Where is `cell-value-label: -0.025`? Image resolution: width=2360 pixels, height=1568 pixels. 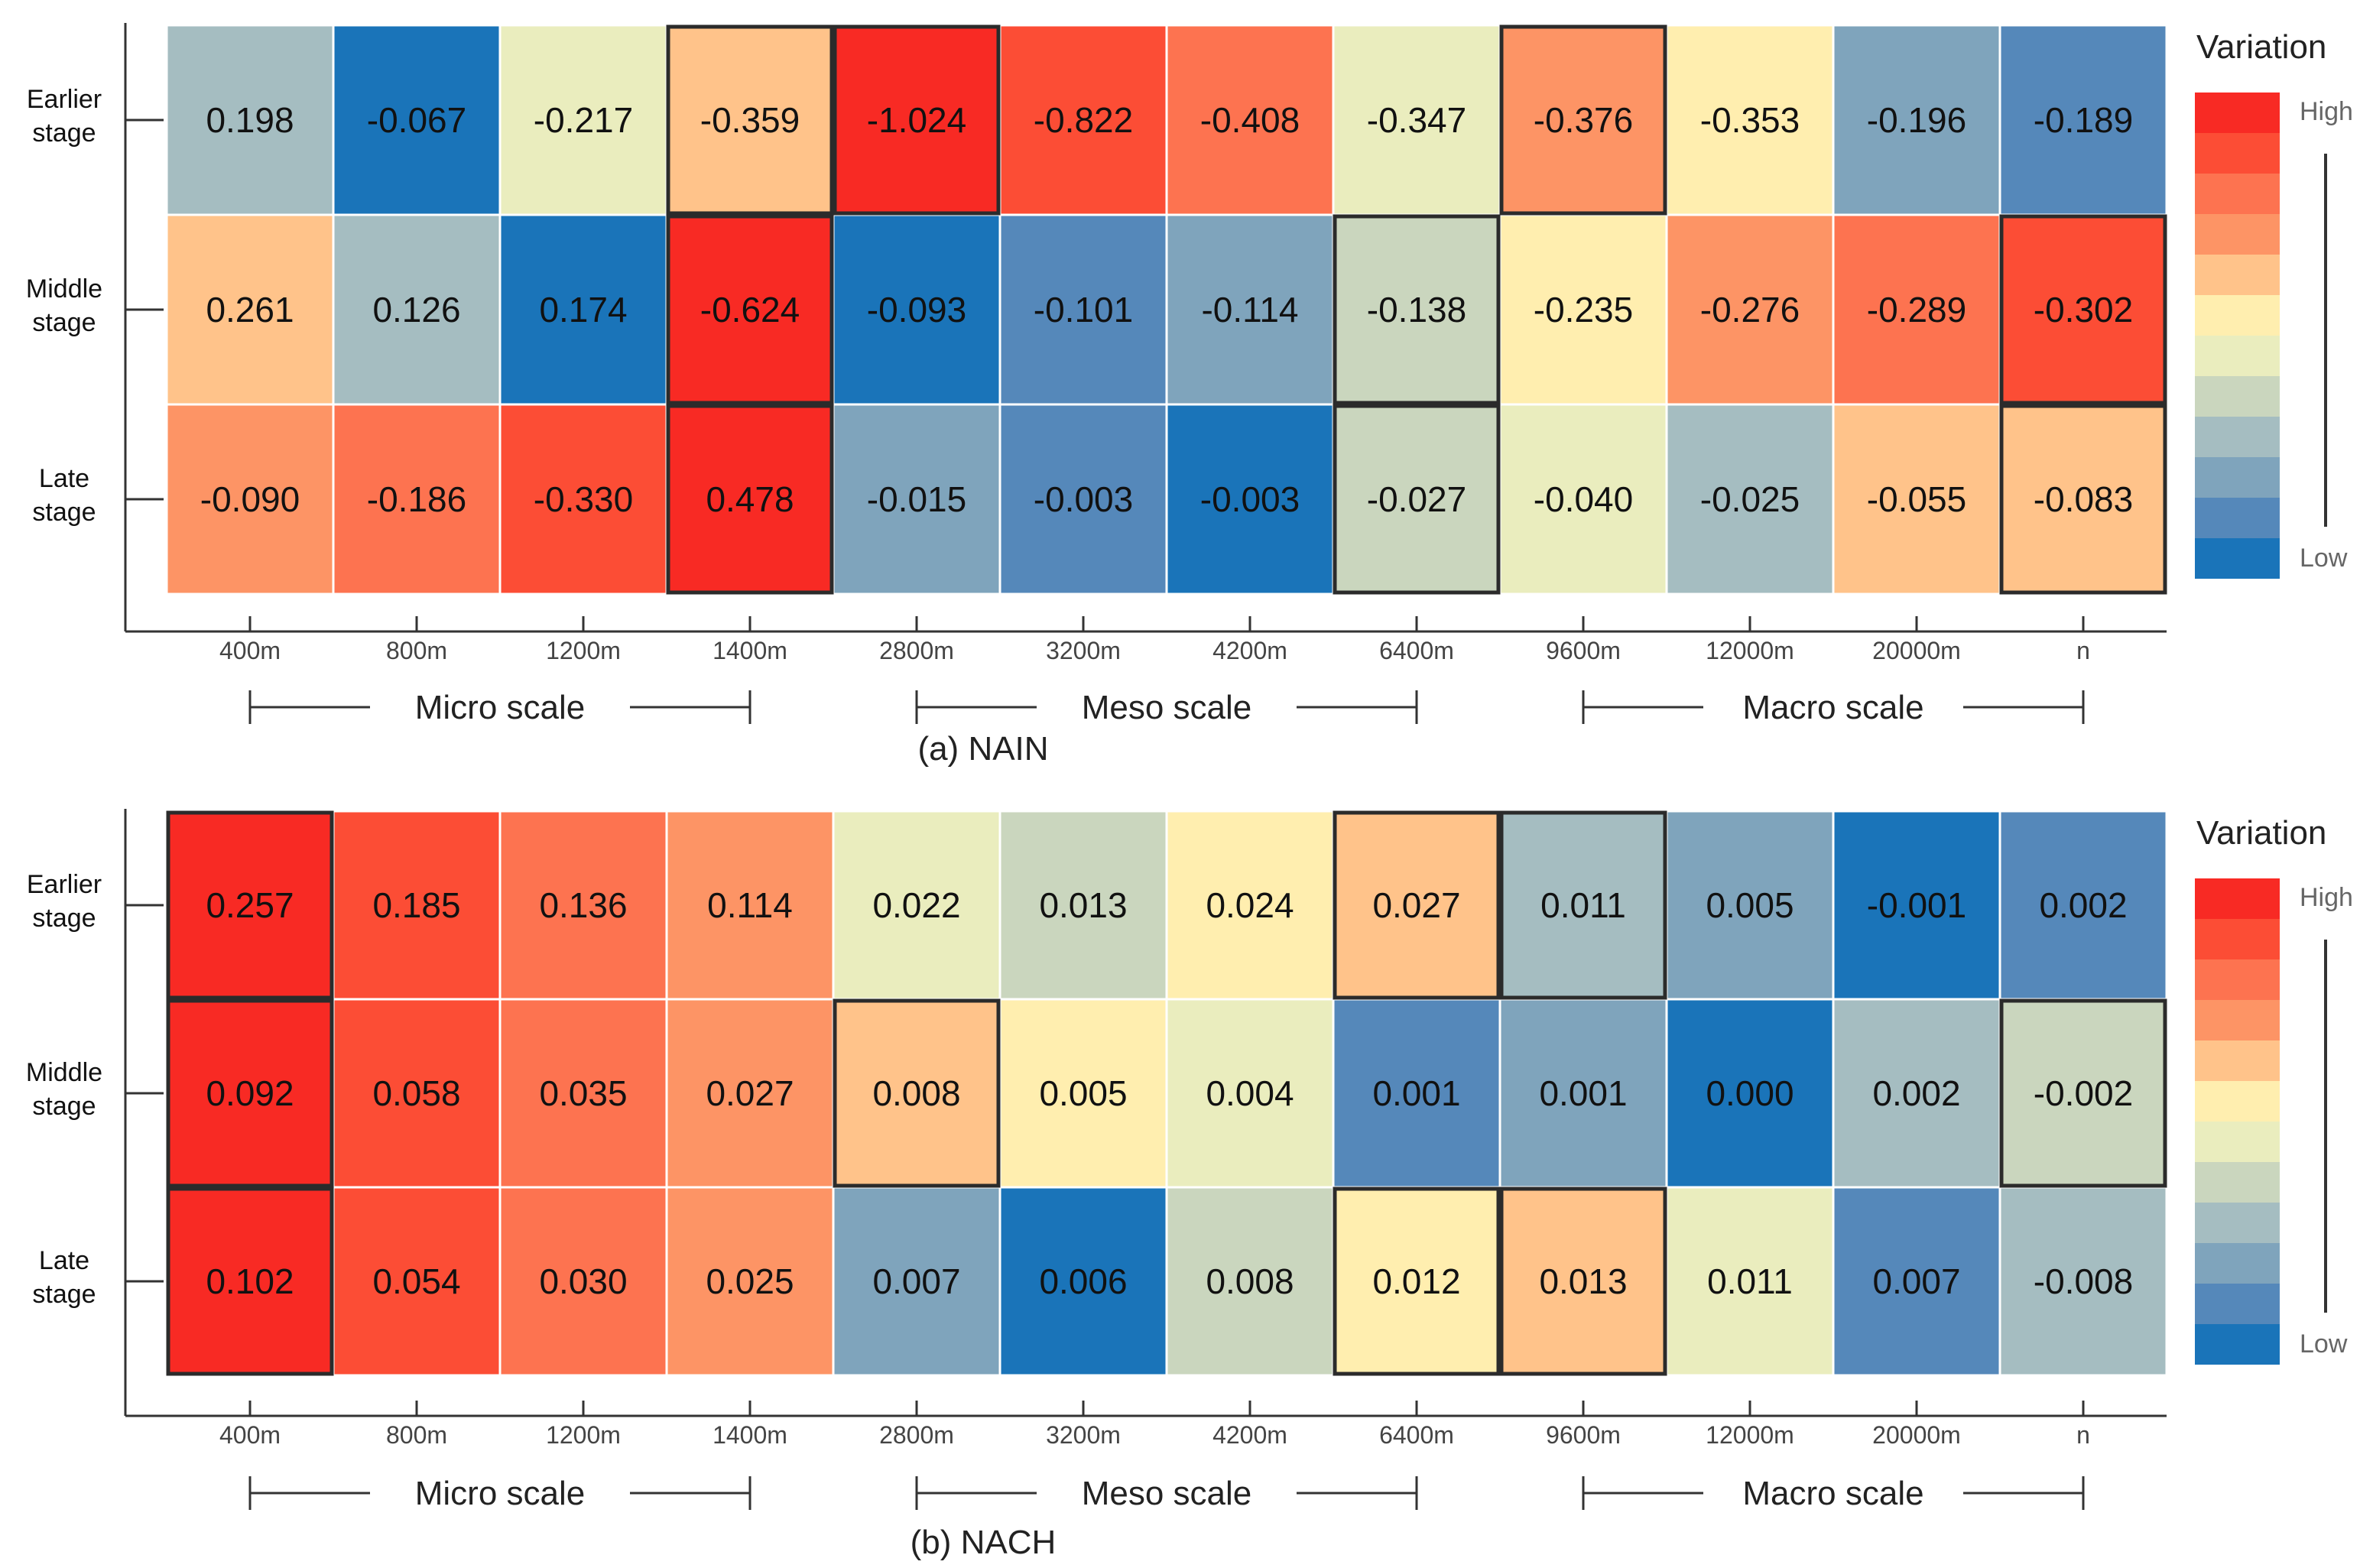 cell-value-label: -0.025 is located at coordinates (1750, 499).